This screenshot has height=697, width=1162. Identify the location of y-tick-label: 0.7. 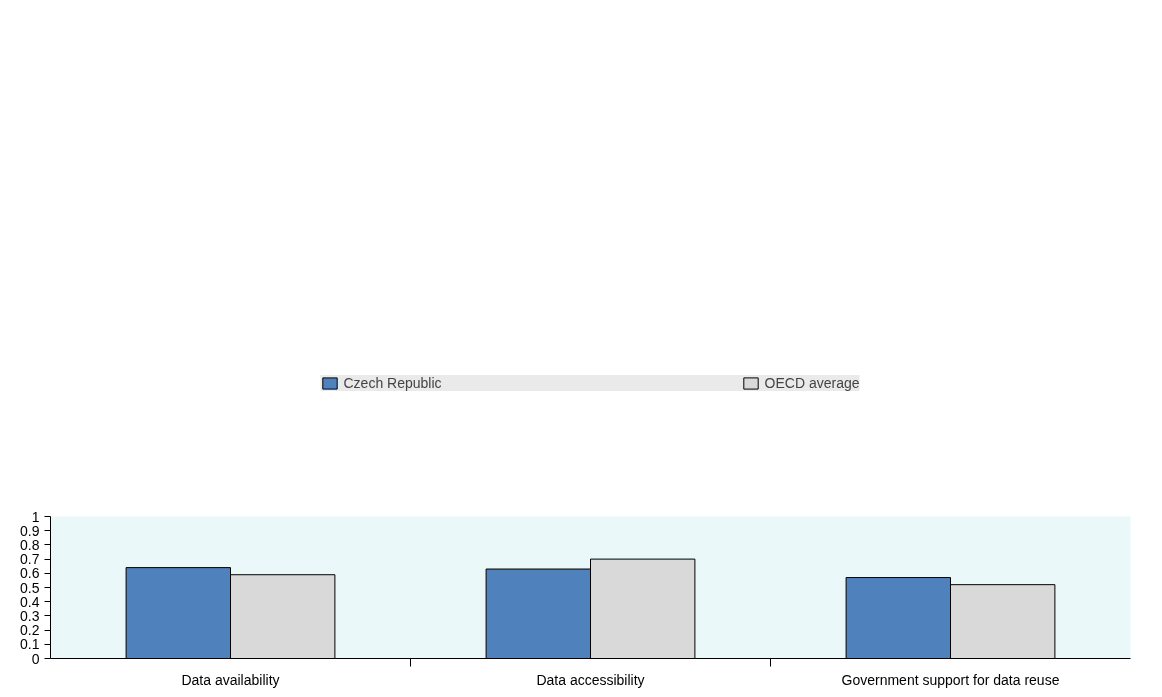
(30, 559).